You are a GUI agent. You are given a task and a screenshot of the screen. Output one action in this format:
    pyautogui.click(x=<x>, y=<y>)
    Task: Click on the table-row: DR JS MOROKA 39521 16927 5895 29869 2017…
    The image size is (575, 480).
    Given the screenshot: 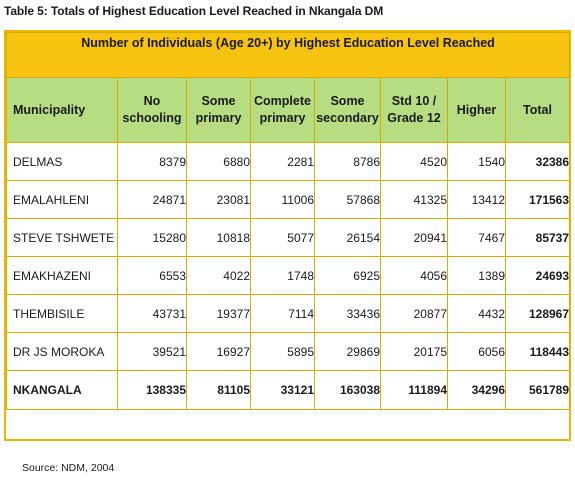 What is the action you would take?
    pyautogui.click(x=288, y=351)
    